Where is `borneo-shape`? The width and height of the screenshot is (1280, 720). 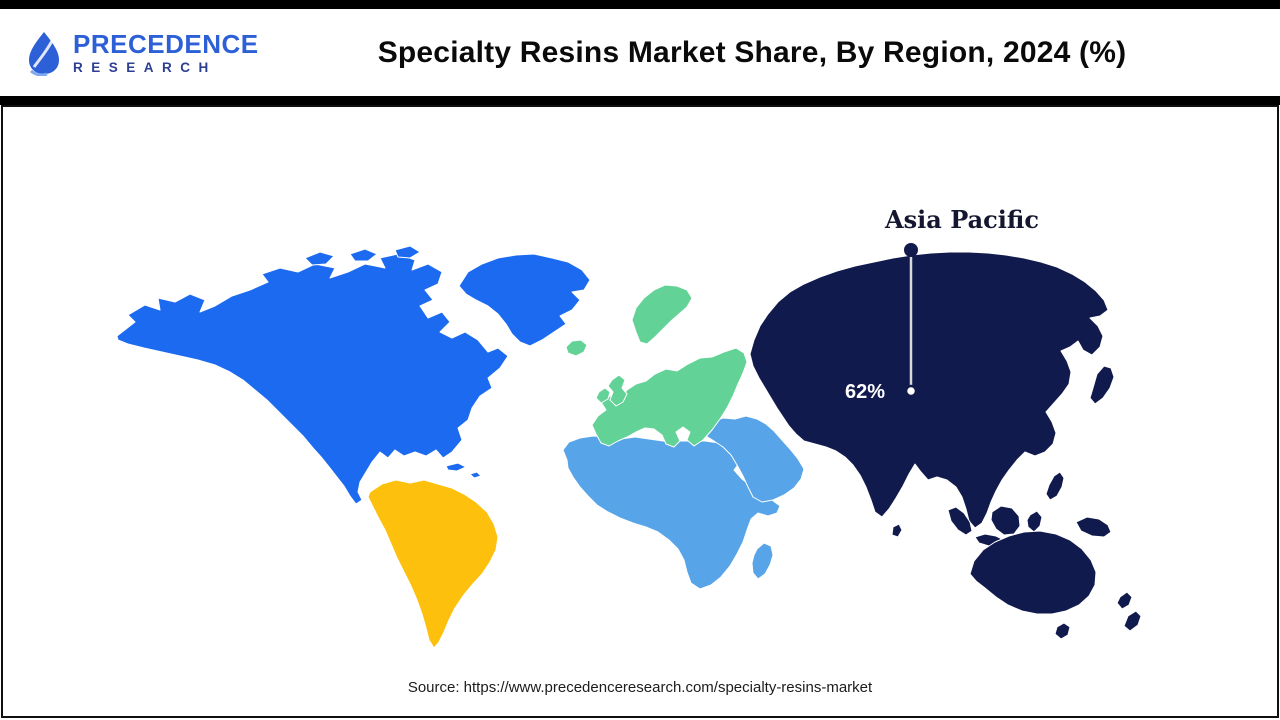 borneo-shape is located at coordinates (1005, 520).